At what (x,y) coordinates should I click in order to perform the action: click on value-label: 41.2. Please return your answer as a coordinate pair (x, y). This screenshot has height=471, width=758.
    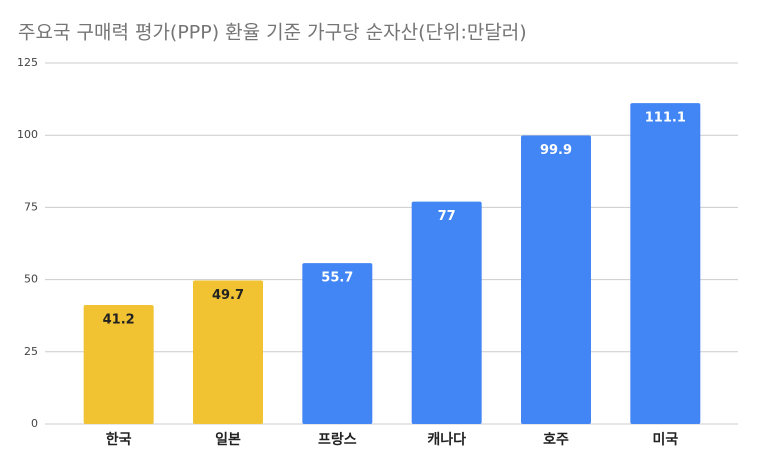
    Looking at the image, I should click on (119, 320).